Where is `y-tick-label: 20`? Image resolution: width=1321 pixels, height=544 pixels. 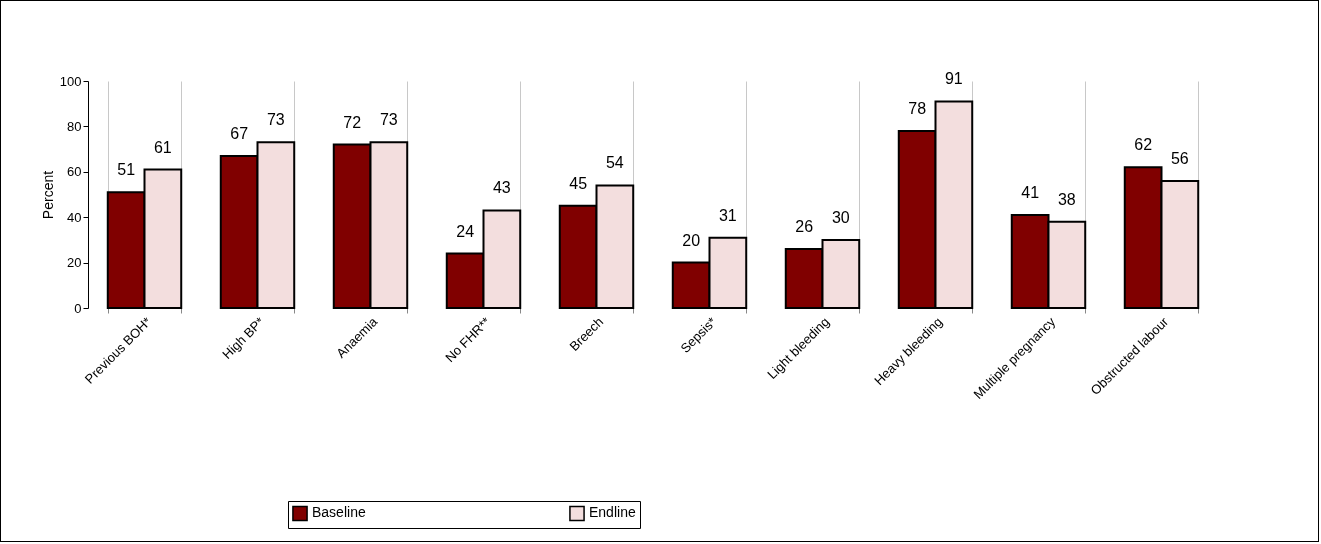
y-tick-label: 20 is located at coordinates (74, 263).